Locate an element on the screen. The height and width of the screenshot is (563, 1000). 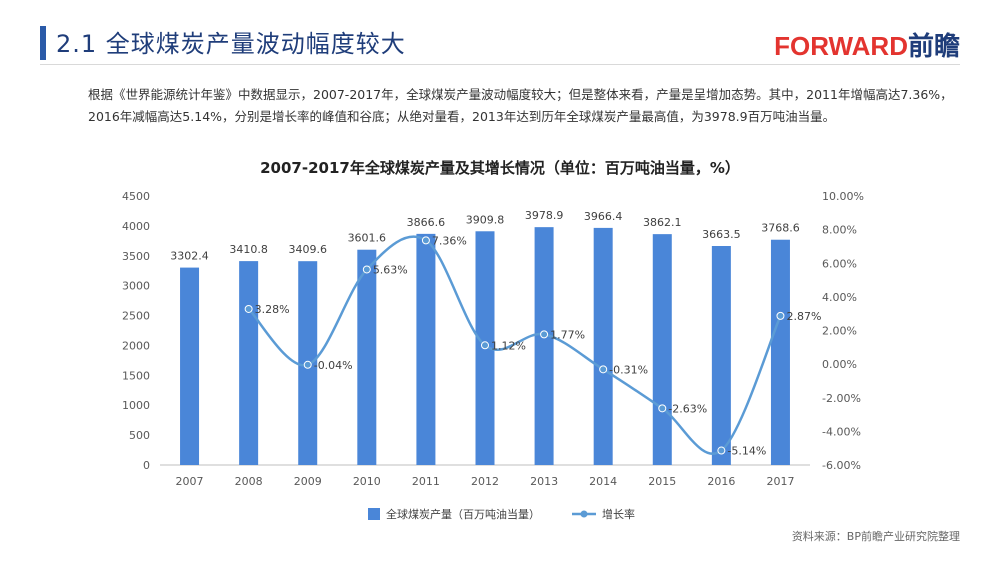
growth-rate-label: 3.28% is located at coordinates (272, 309).